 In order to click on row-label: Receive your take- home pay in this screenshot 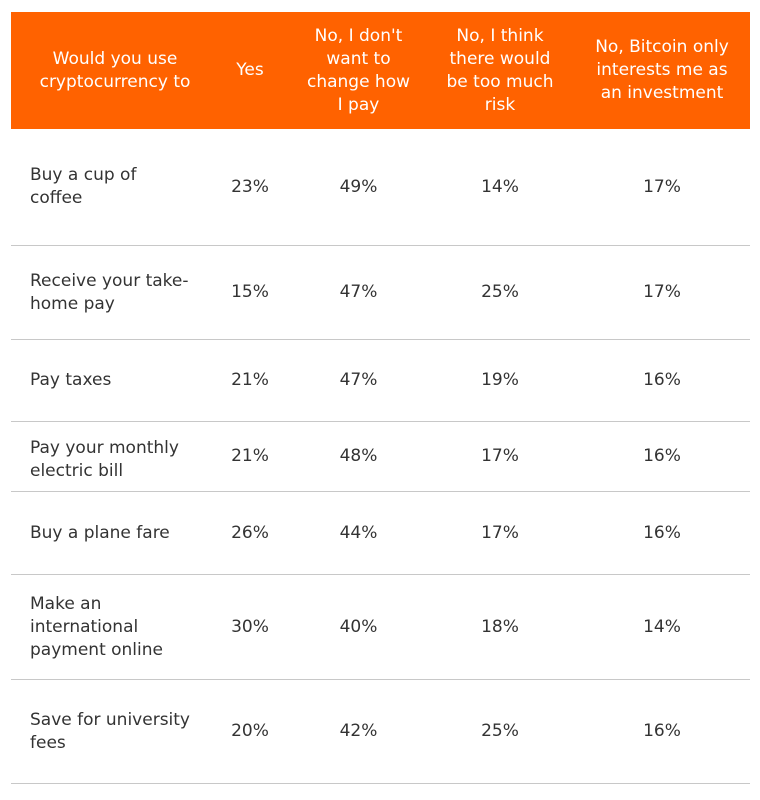, I will do `click(109, 292)`.